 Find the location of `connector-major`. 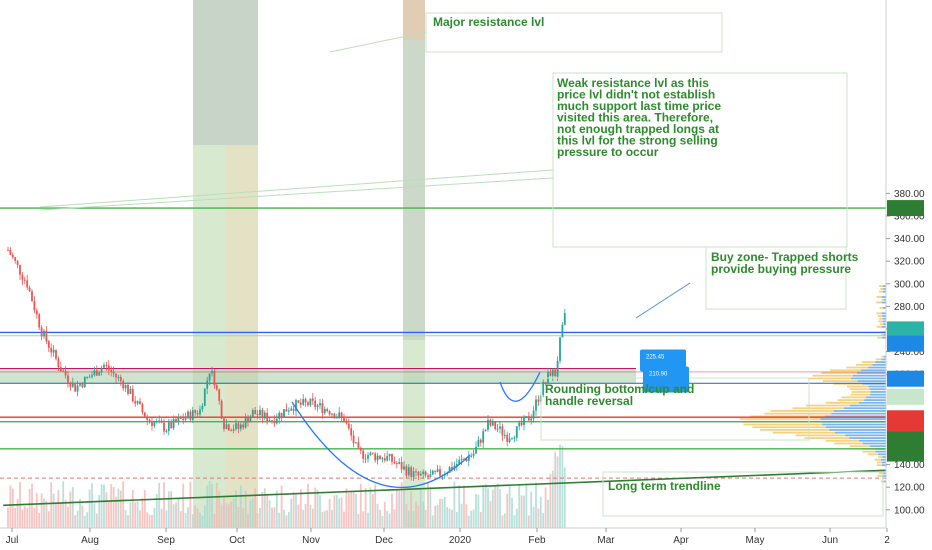

connector-major is located at coordinates (378, 42).